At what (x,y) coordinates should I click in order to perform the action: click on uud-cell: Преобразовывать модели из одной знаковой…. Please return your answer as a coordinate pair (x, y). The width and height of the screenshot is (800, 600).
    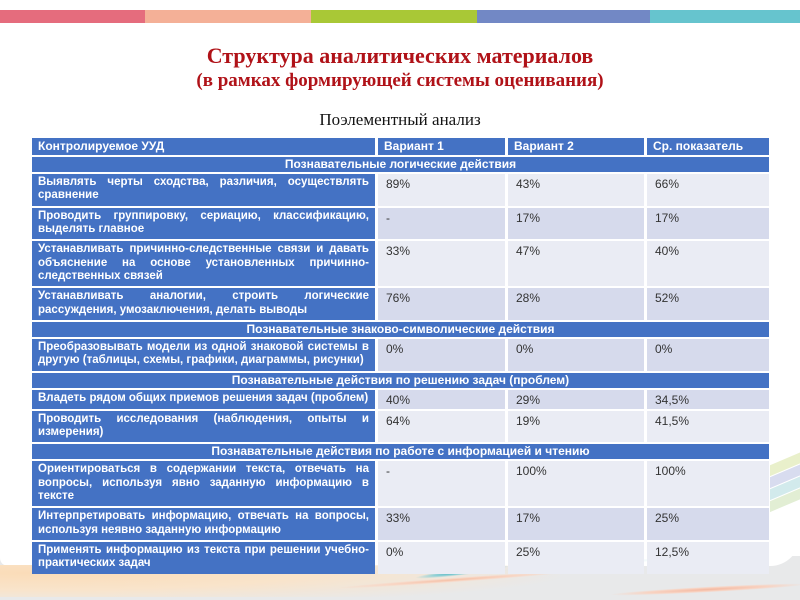
    Looking at the image, I should click on (203, 354).